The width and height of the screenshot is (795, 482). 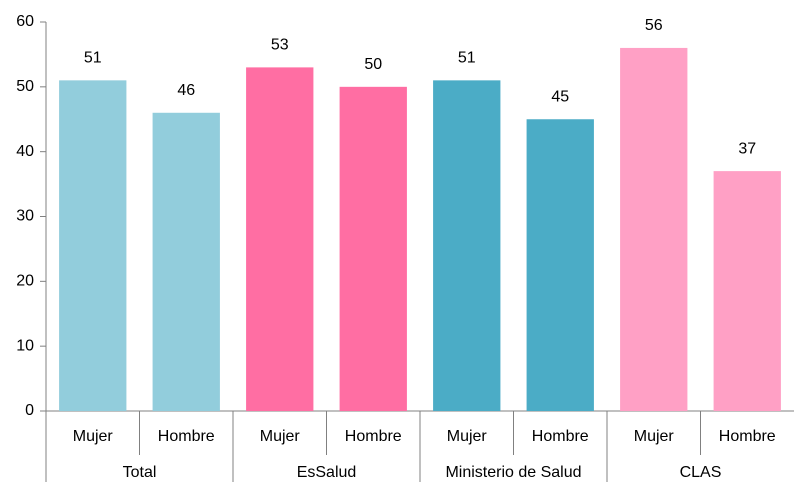 I want to click on y-tick-label: 50, so click(x=25, y=86).